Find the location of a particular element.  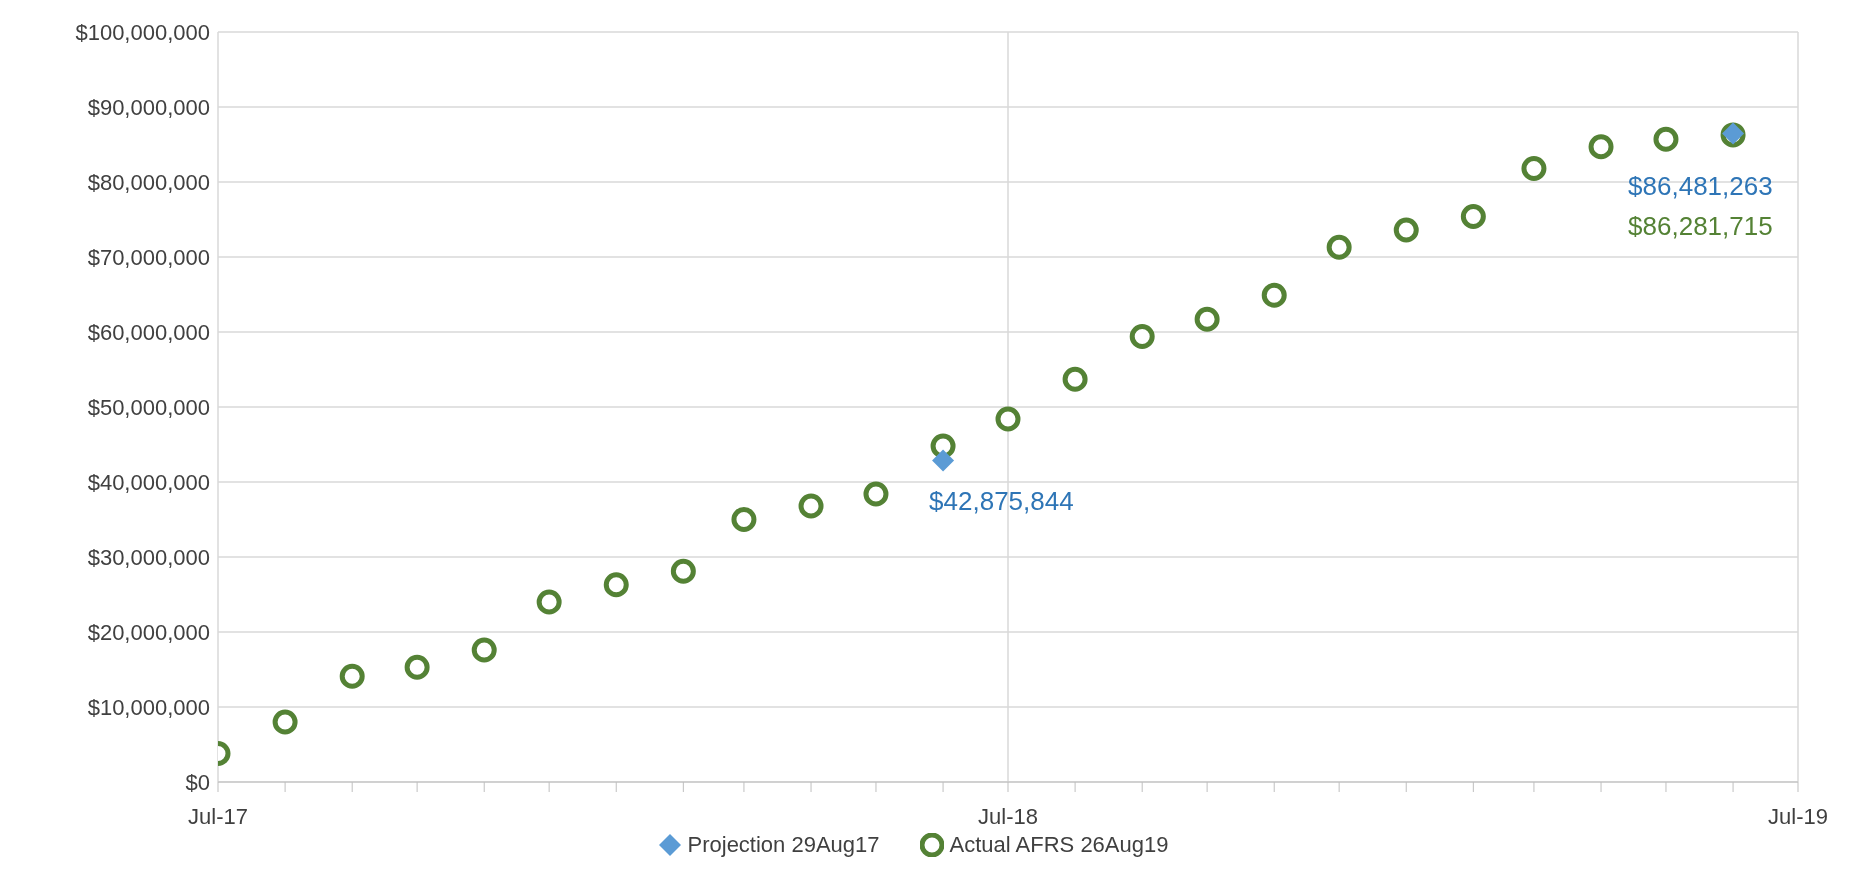

x-tick-label: Jul-19 is located at coordinates (1798, 816).